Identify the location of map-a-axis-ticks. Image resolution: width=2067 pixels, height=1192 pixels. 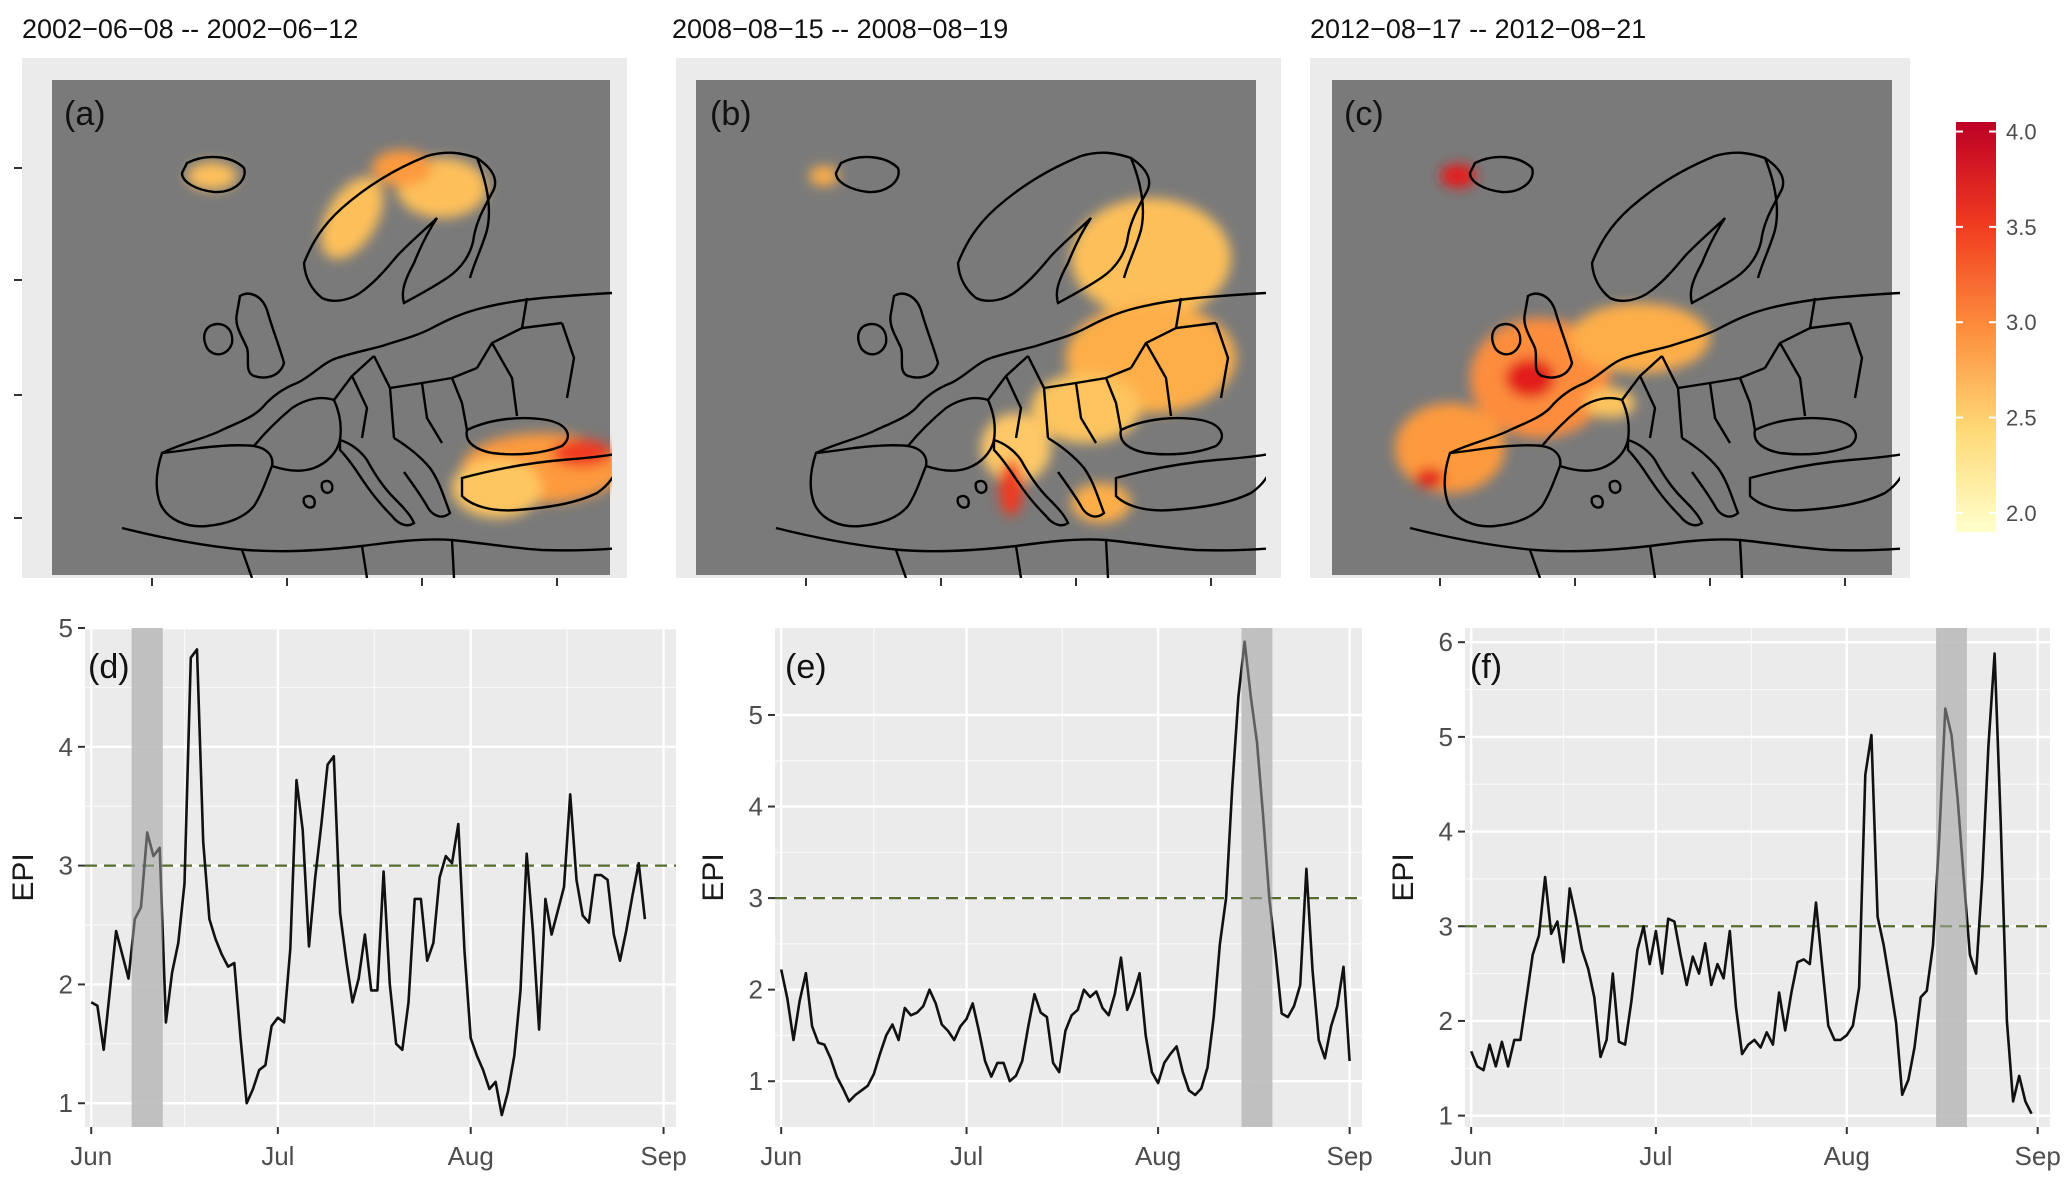
(286, 376).